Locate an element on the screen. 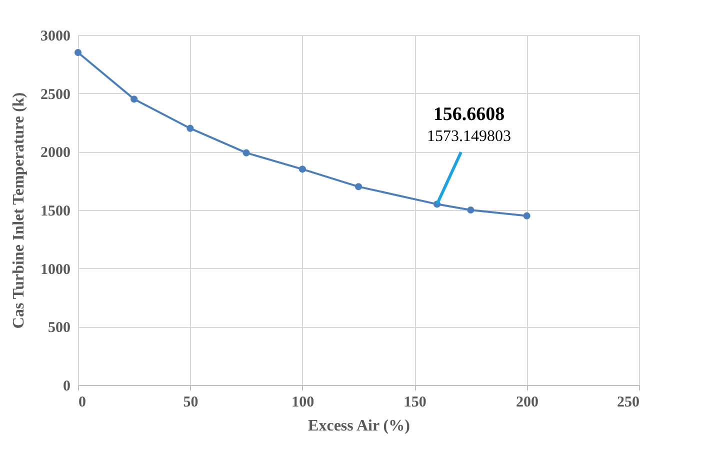 Image resolution: width=710 pixels, height=457 pixels. x-tick-label: 100 is located at coordinates (303, 402).